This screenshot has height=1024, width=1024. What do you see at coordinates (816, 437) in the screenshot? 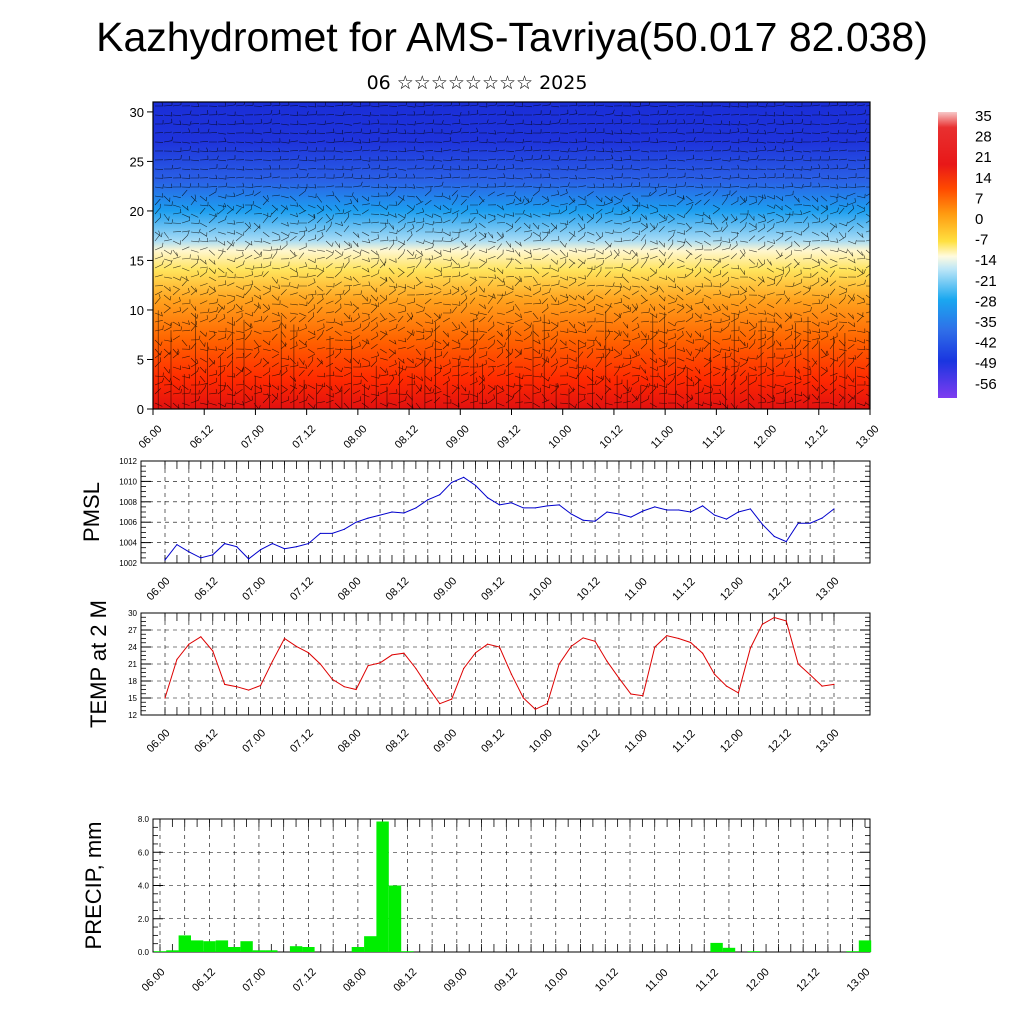
I see `x-tick-label: 12.12` at bounding box center [816, 437].